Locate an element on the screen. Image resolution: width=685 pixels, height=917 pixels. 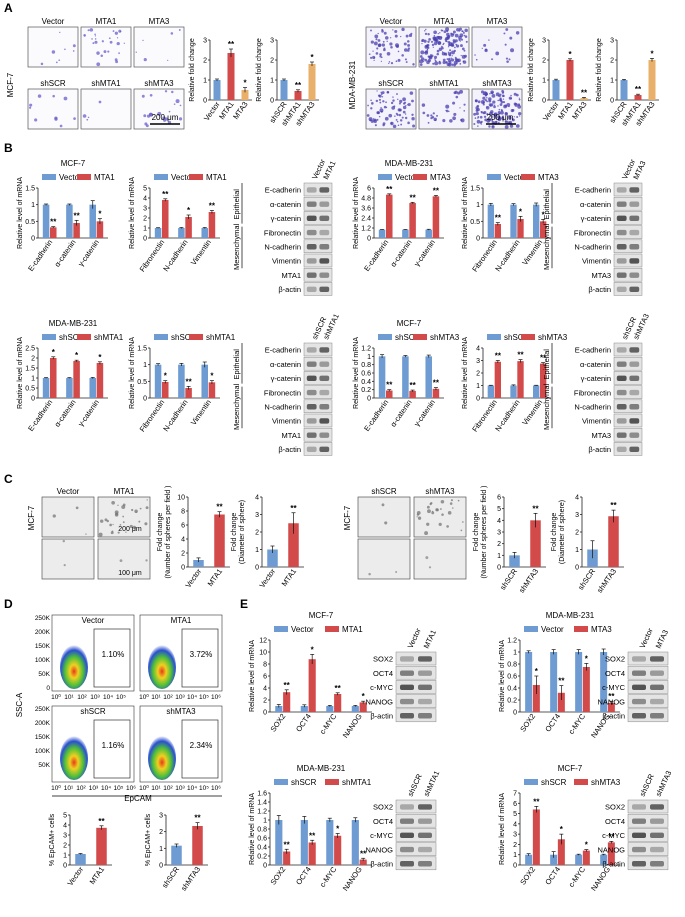
y-axis-title: Relative level of mRNA is located at coordinates (356, 213).